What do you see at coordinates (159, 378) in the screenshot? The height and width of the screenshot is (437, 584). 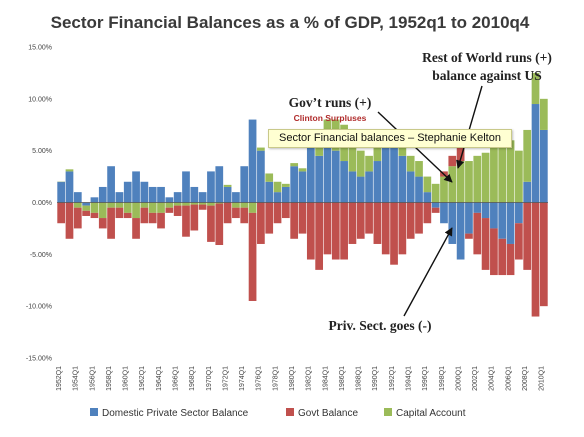 I see `x-tick-label: 1964Q1` at bounding box center [159, 378].